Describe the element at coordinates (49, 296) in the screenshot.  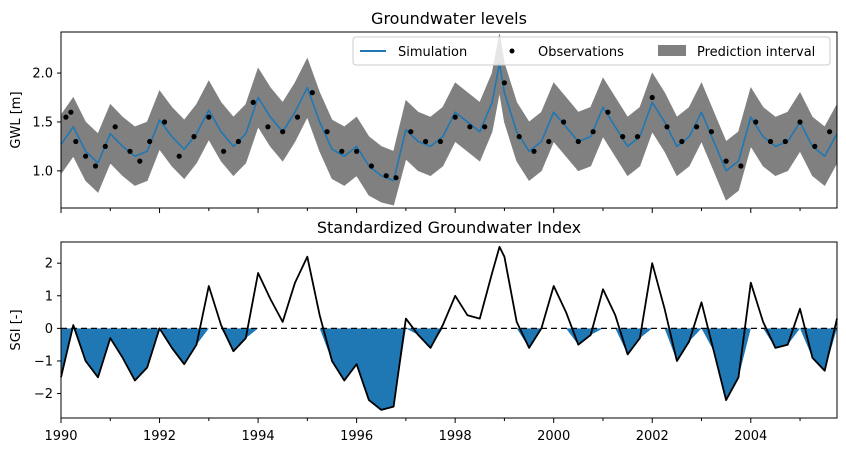
I see `sgi-y-tick-label: 1` at that location.